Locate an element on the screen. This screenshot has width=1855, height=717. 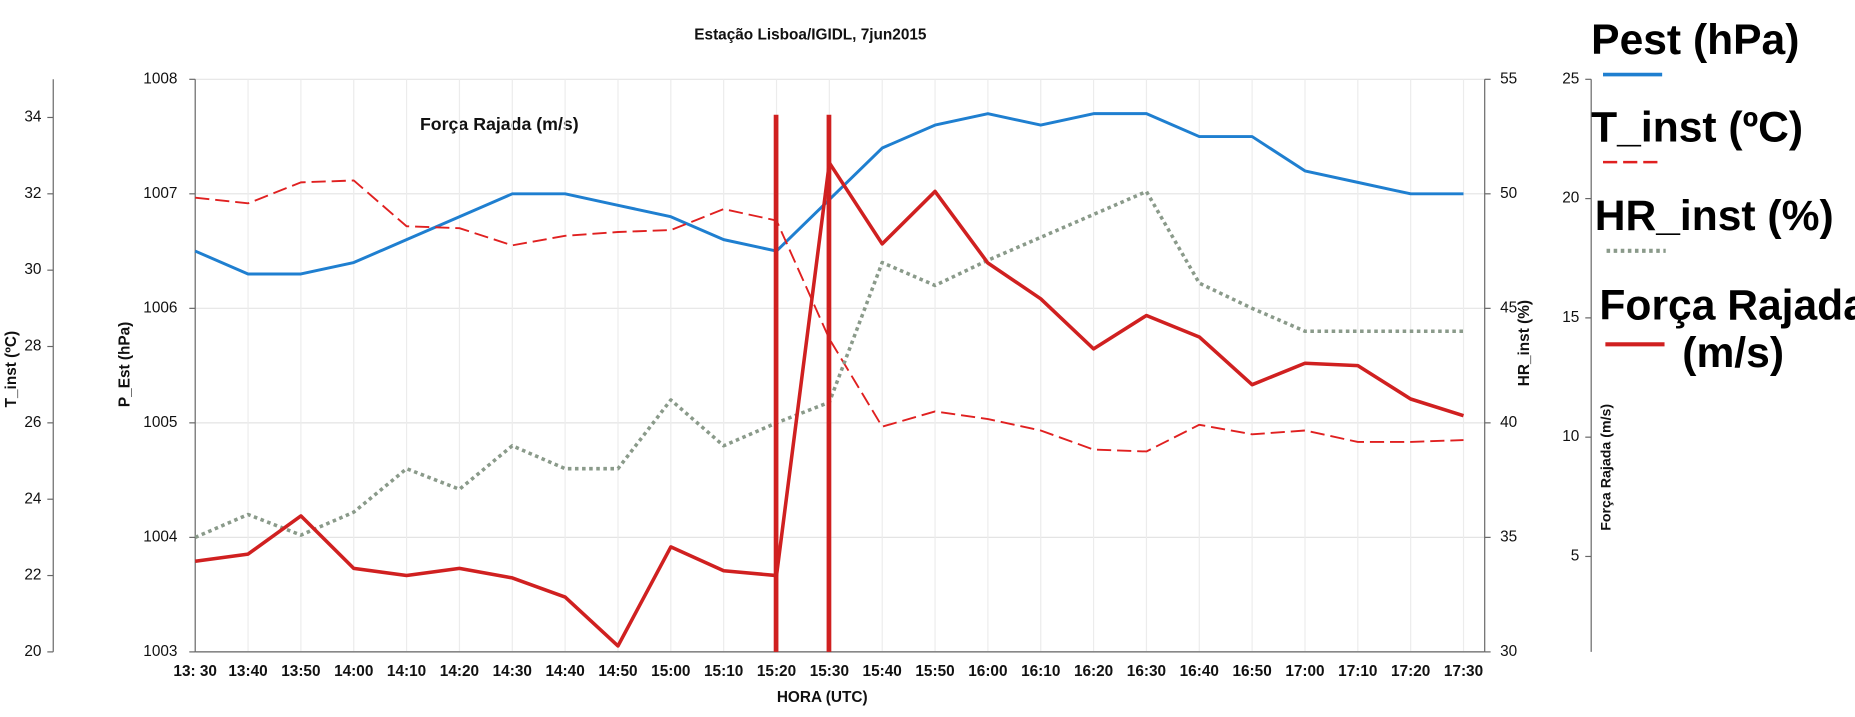
x-tick-label: 13: 30 is located at coordinates (195, 671).